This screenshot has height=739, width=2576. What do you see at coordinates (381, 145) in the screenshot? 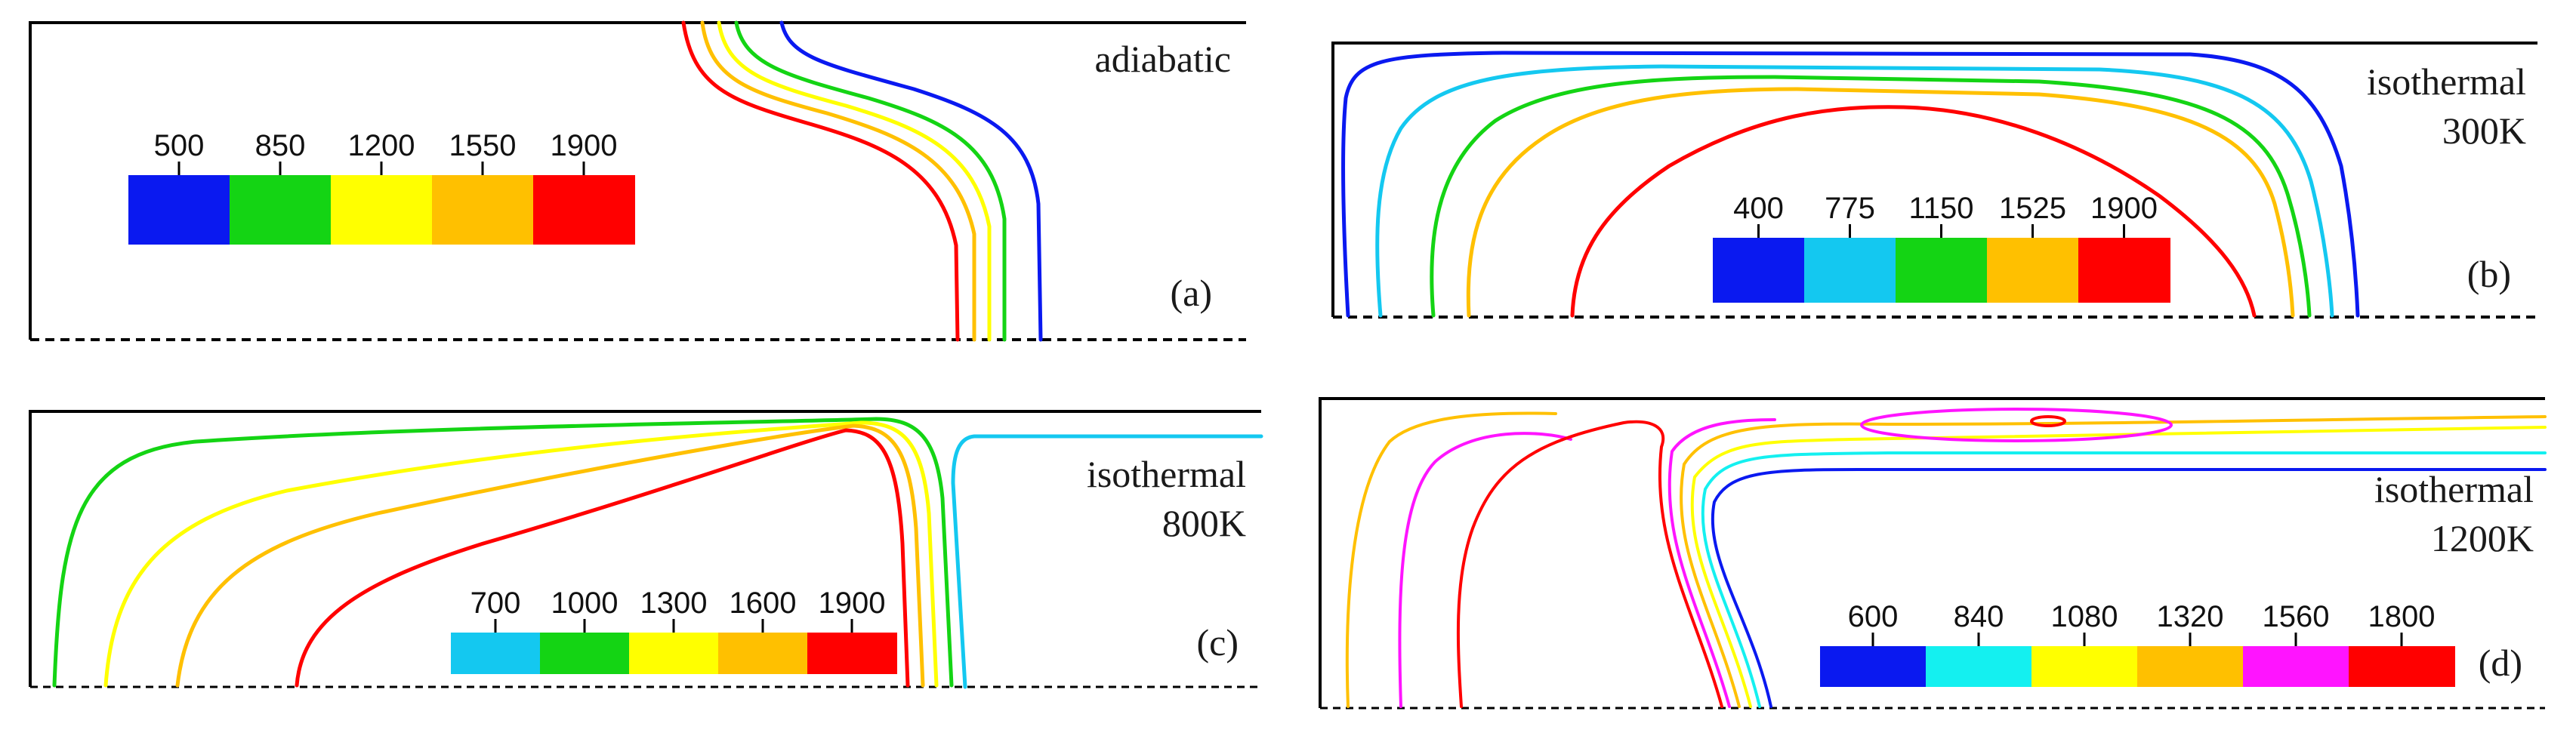
I see `legend-a-tick-label: 1200` at bounding box center [381, 145].